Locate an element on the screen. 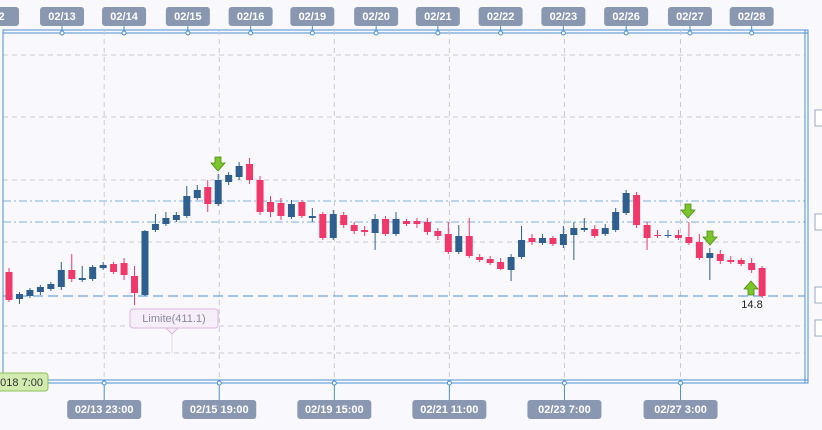 The width and height of the screenshot is (822, 430). time-label: 02/13 23:00 is located at coordinates (104, 410).